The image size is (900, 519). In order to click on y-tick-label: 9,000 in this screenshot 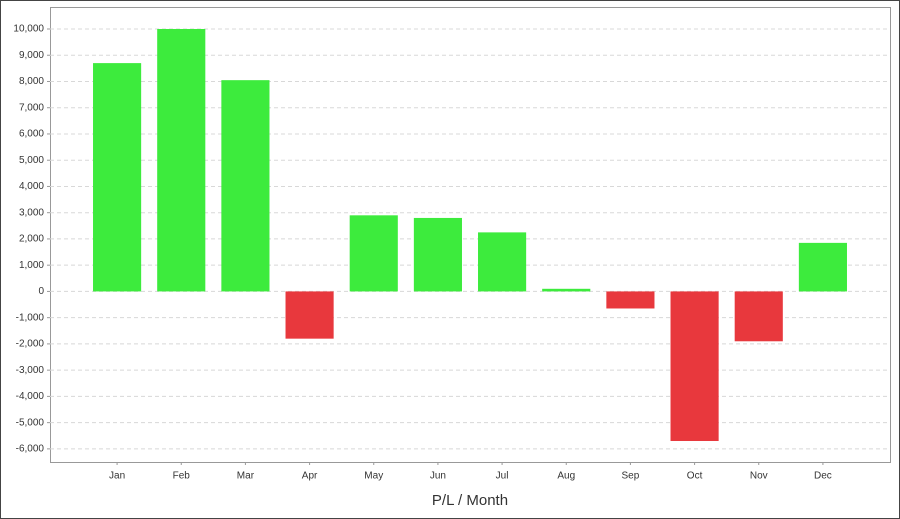, I will do `click(31, 55)`.